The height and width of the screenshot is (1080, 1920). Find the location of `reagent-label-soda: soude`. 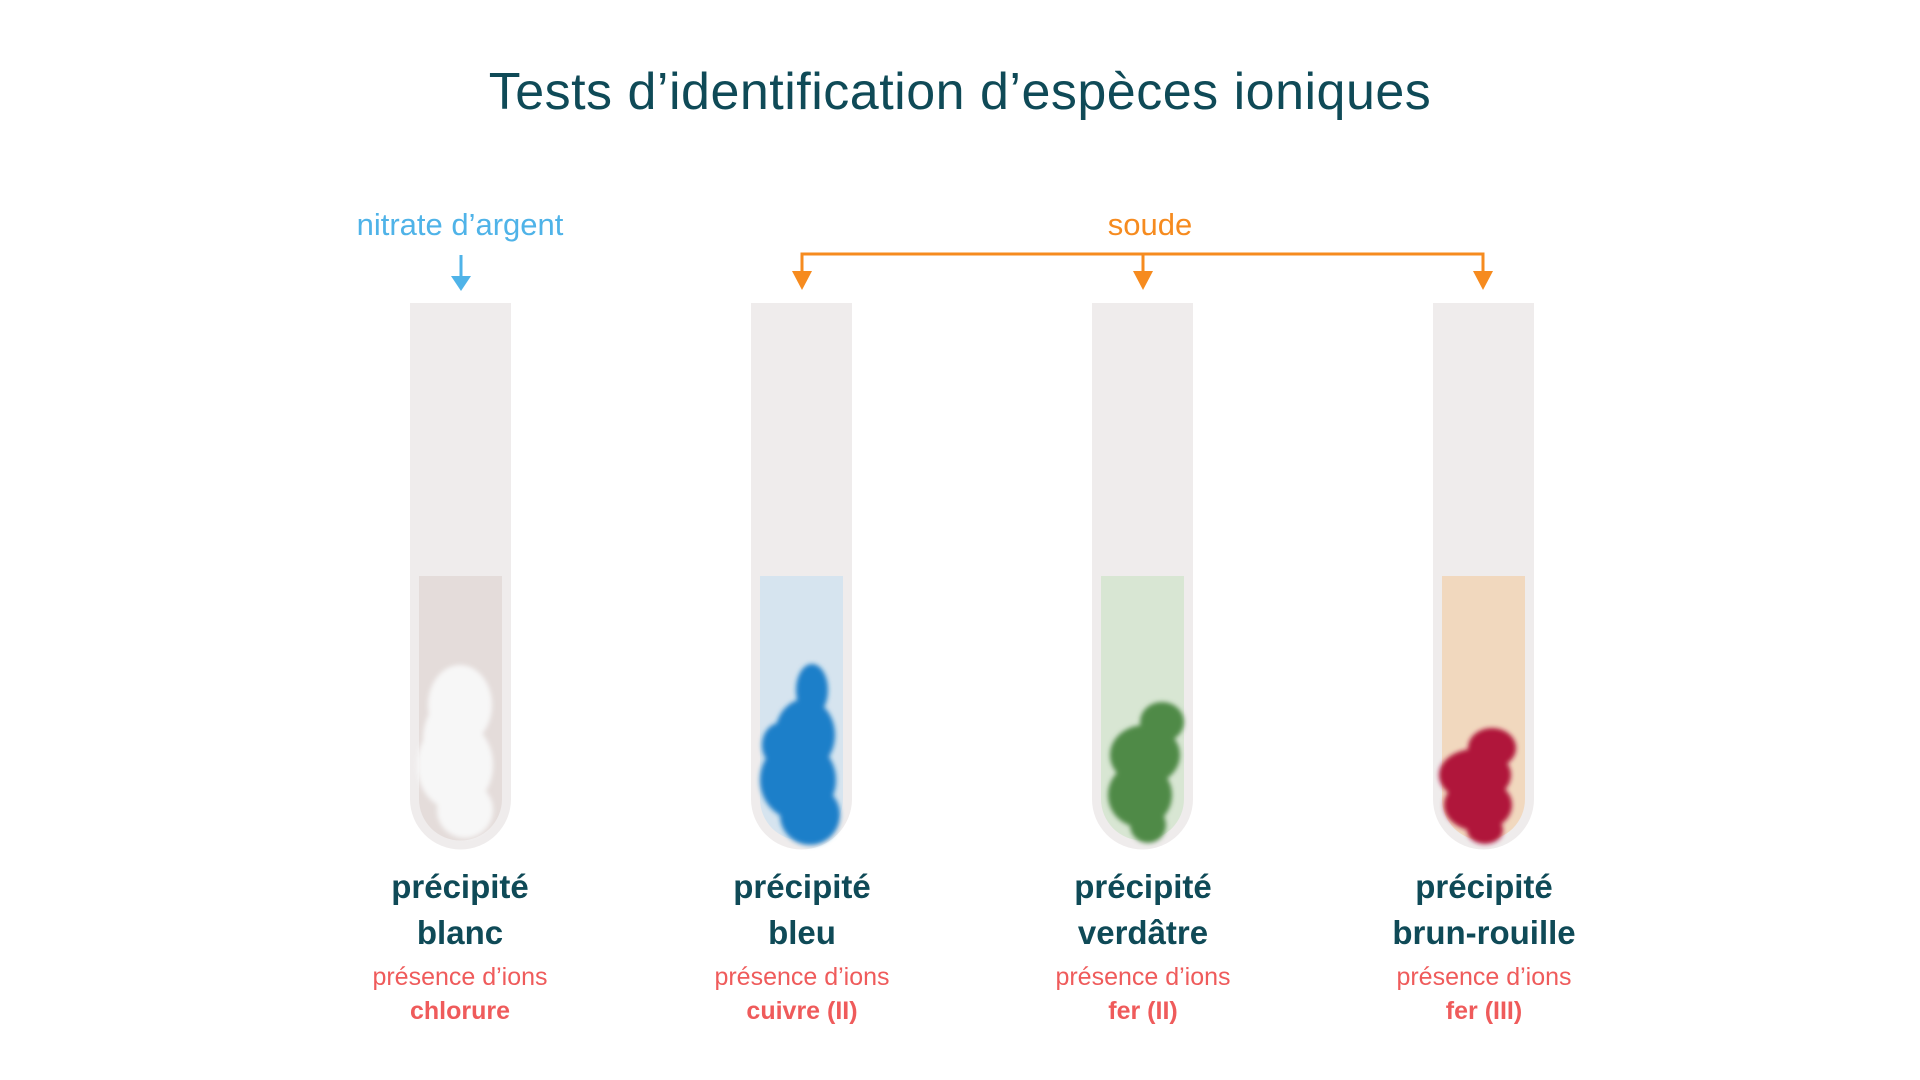

reagent-label-soda: soude is located at coordinates (1150, 224).